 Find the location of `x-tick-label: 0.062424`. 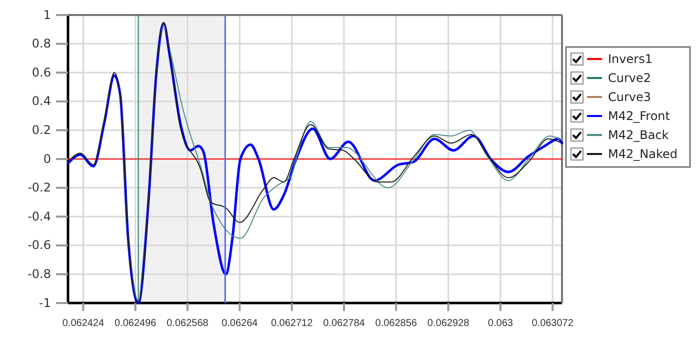

x-tick-label: 0.062424 is located at coordinates (83, 323).